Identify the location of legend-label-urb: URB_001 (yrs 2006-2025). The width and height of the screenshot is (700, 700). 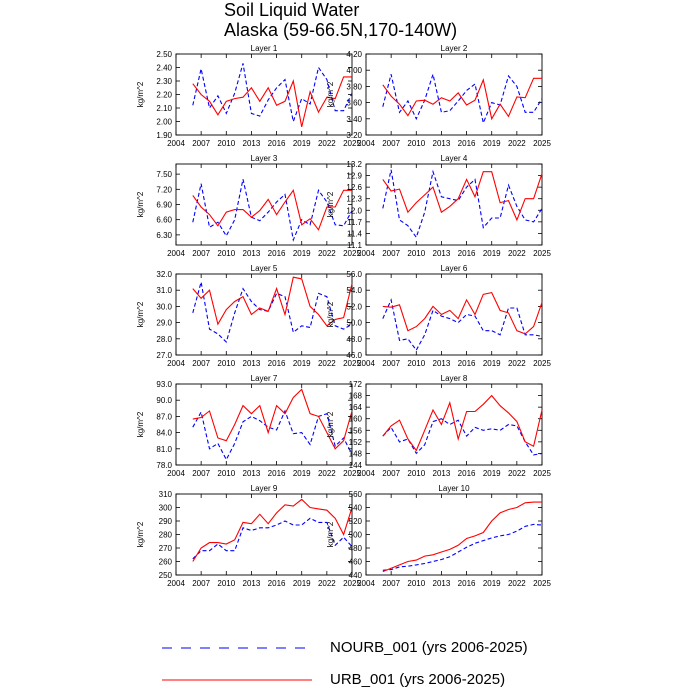
(418, 679).